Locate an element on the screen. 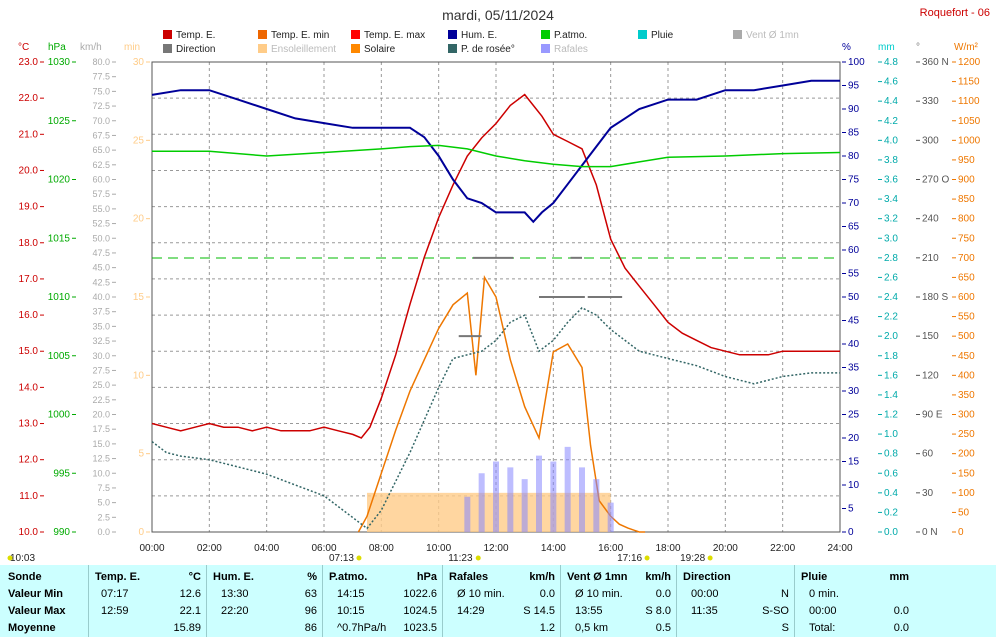 The image size is (996, 637). dir-axis-label: 120 is located at coordinates (930, 375).